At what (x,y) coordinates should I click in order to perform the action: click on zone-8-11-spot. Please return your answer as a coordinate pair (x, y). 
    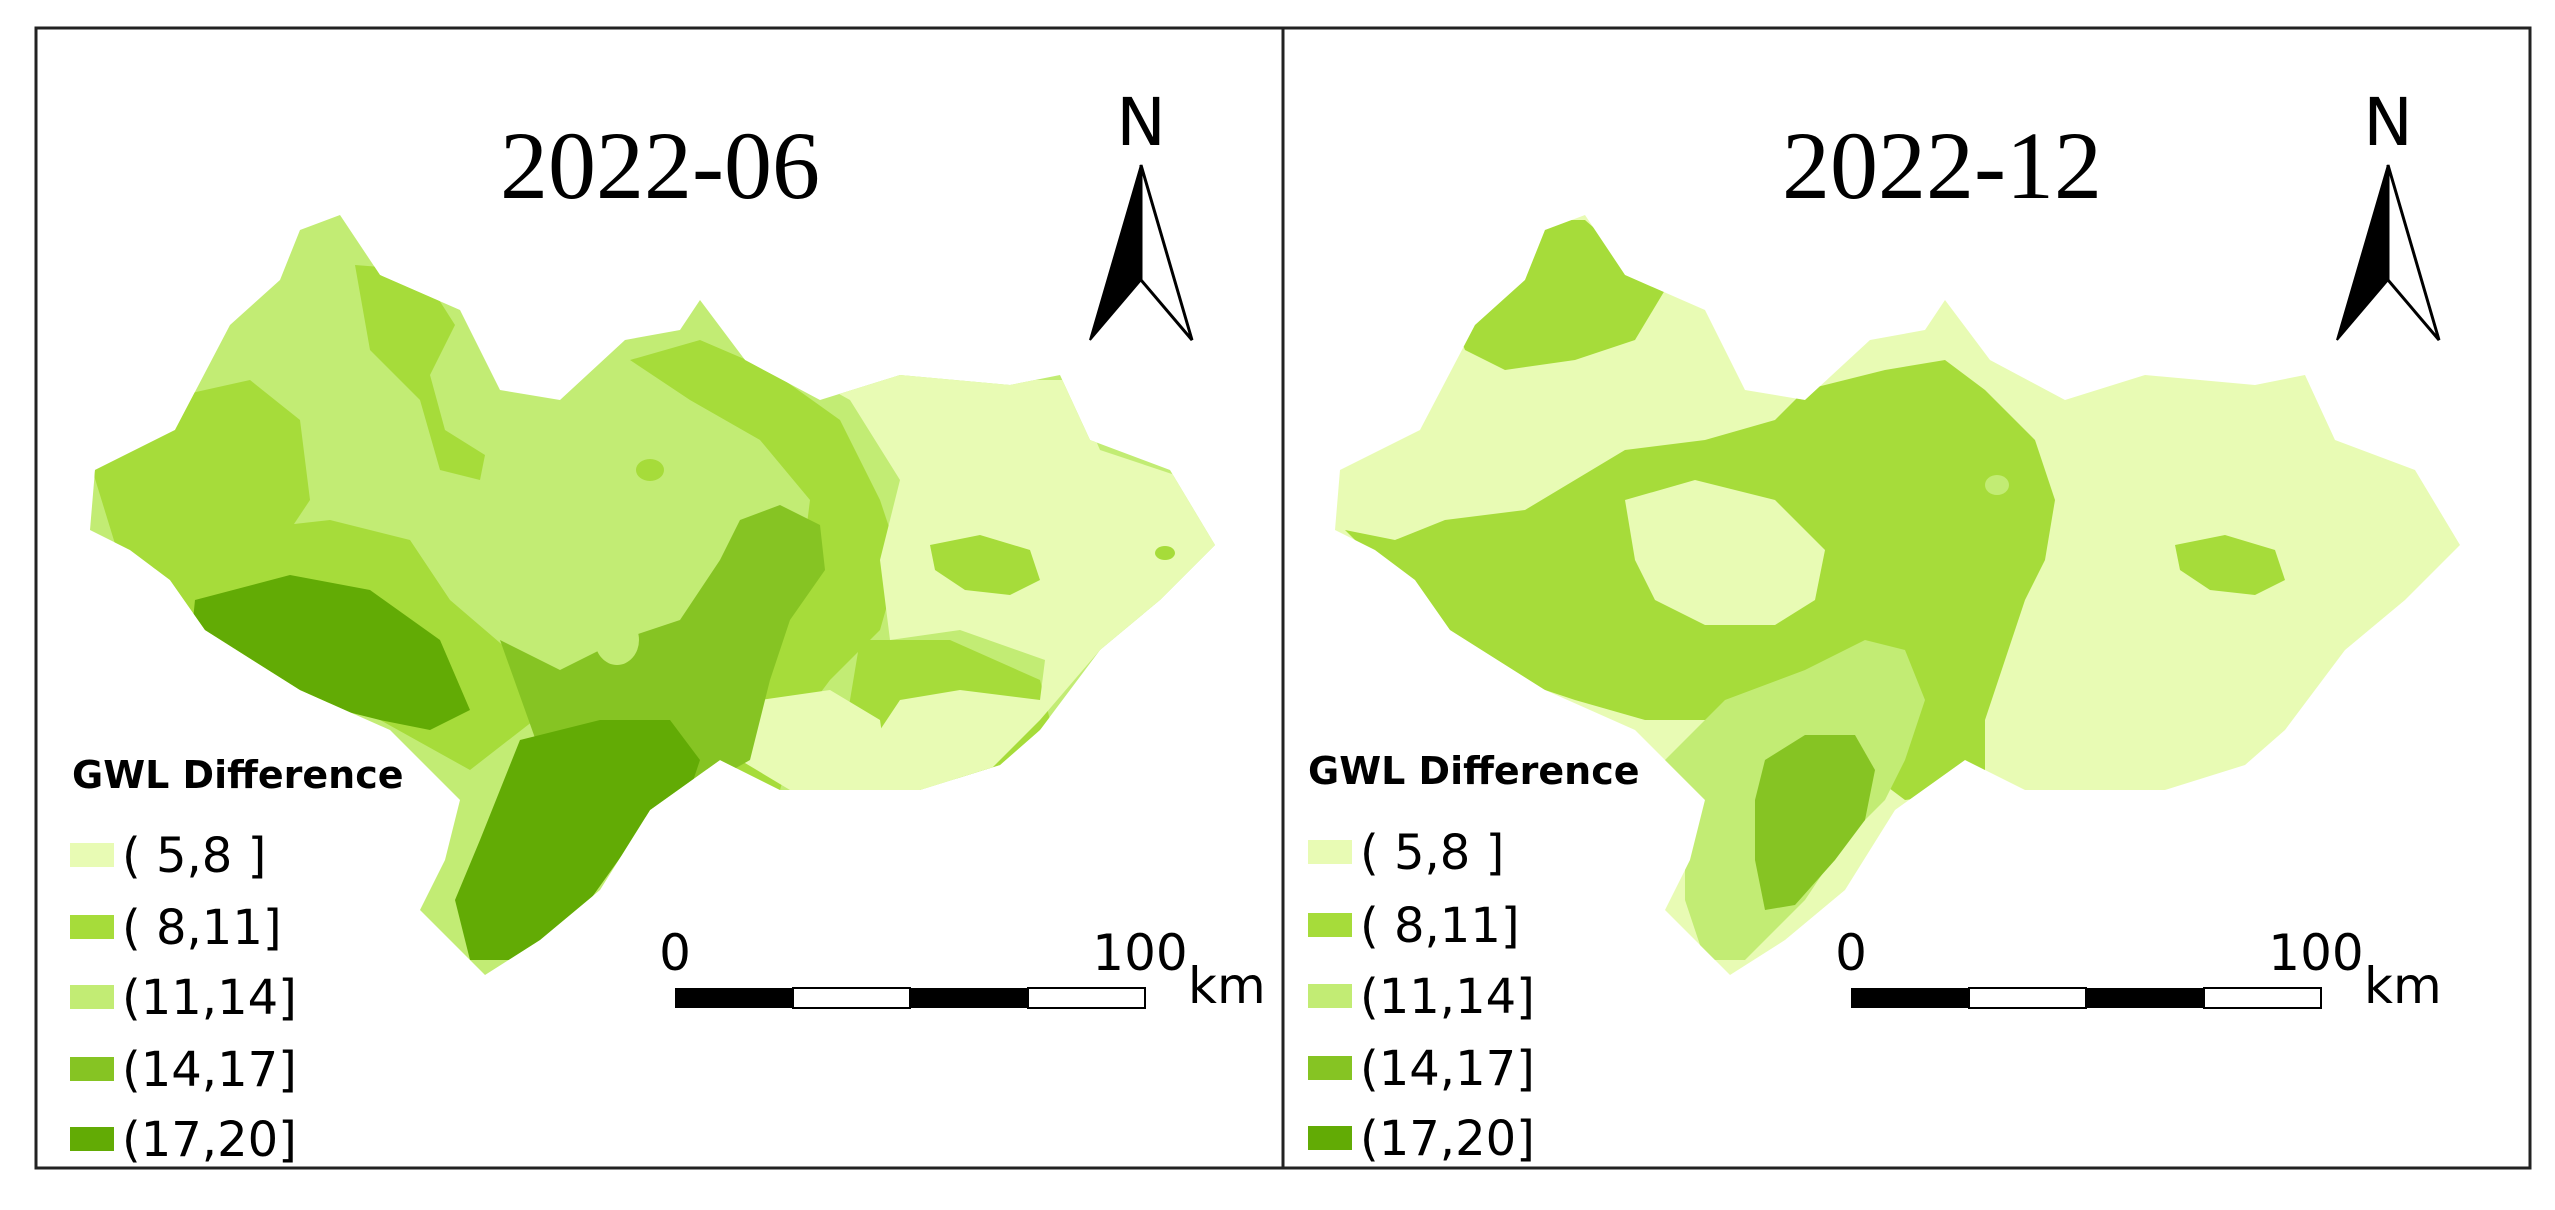
    Looking at the image, I should click on (1997, 485).